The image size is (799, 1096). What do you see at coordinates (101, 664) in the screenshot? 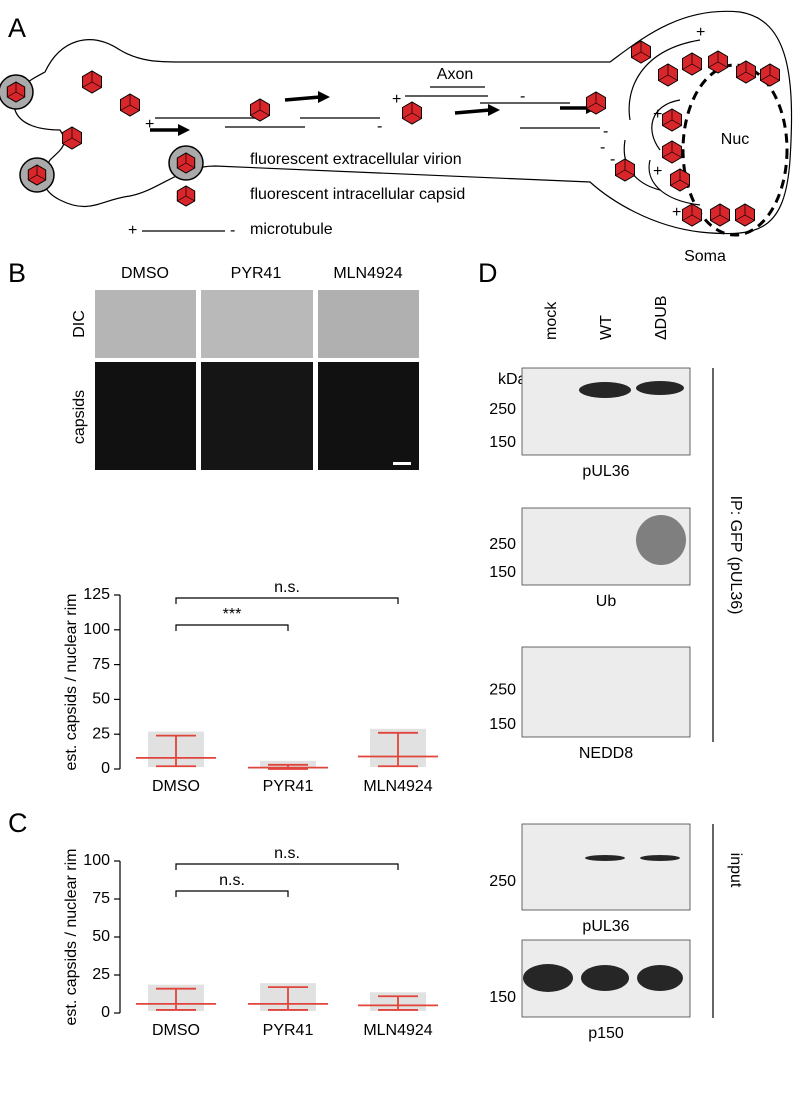
I see `y-tick-label: 75` at bounding box center [101, 664].